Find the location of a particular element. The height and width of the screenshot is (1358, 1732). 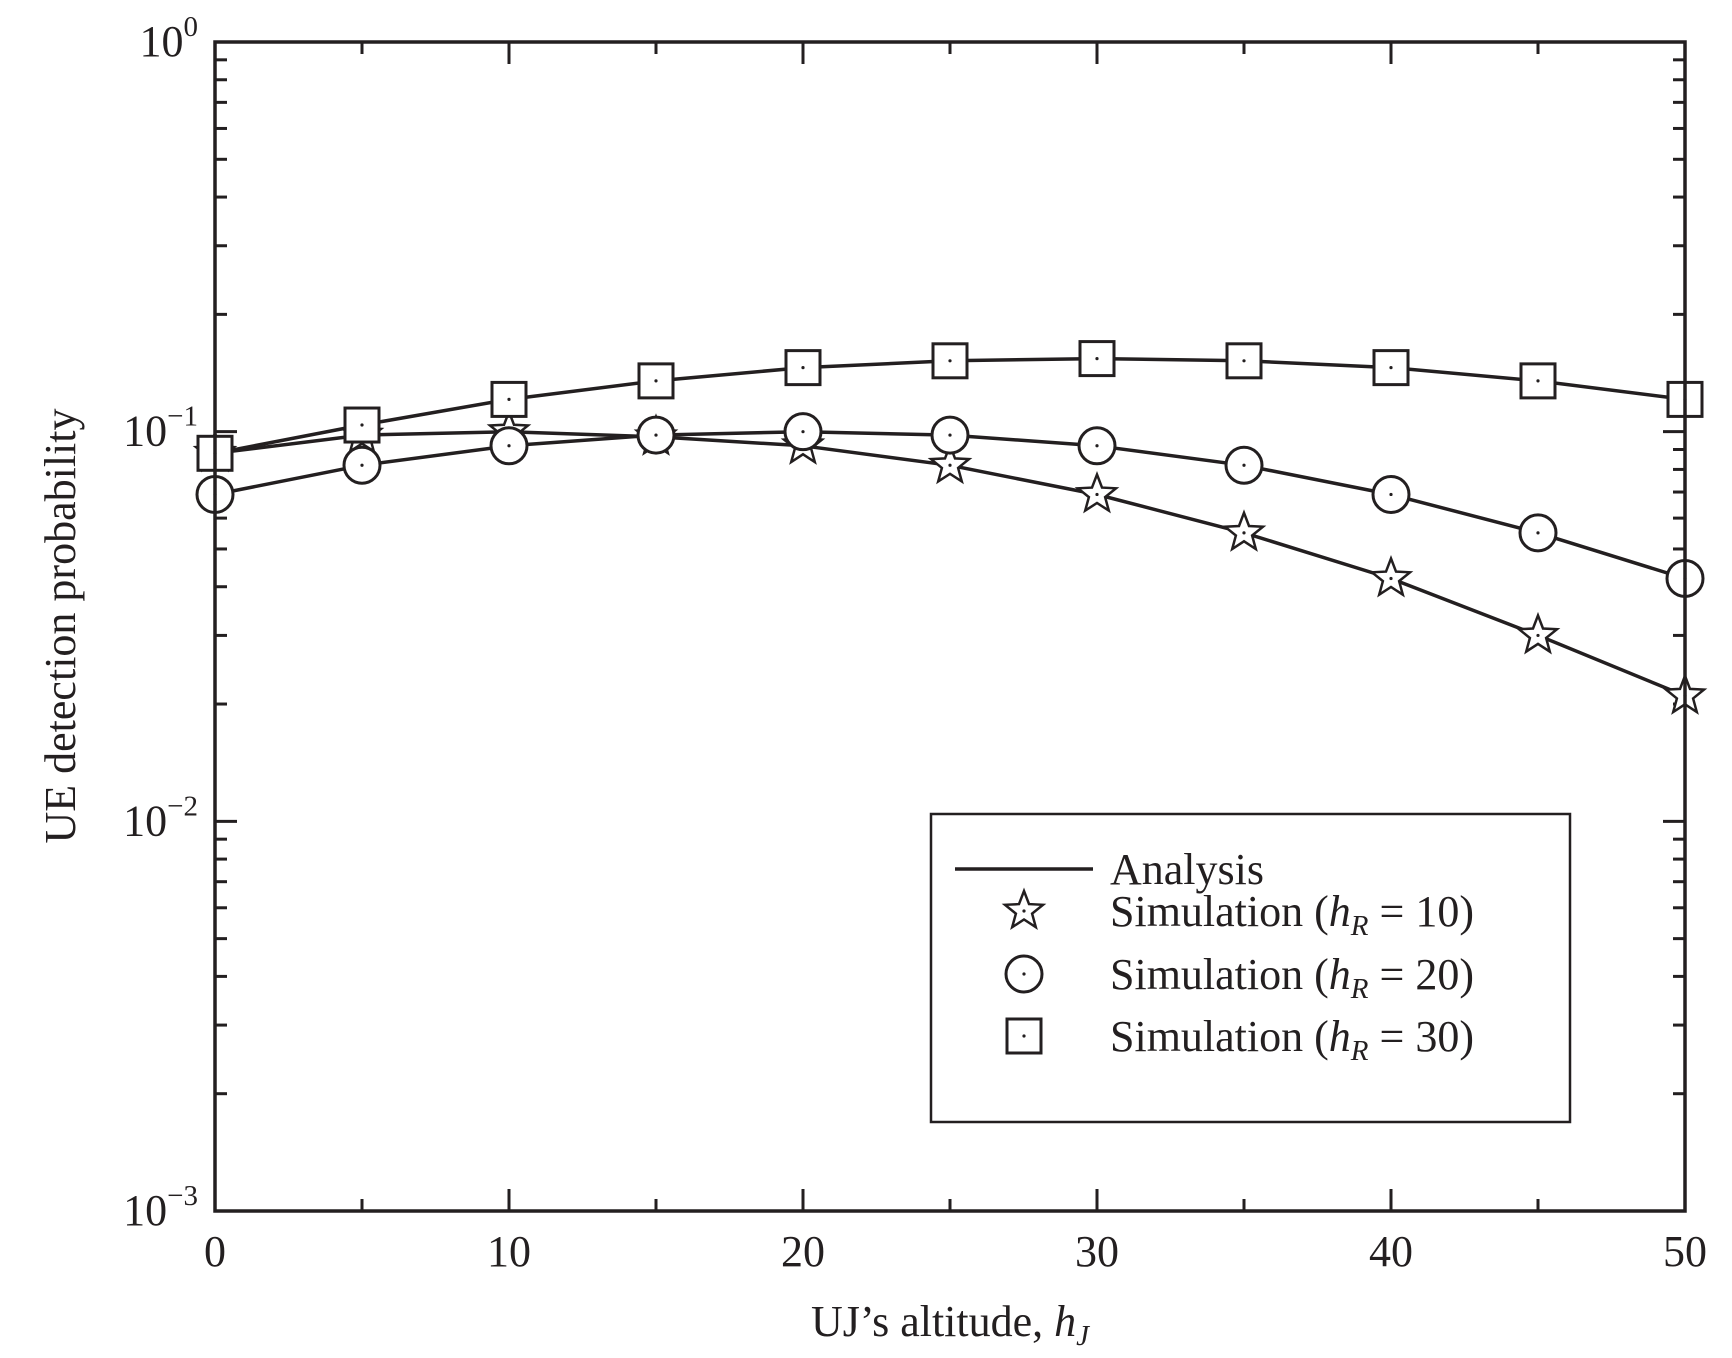

legend-label: Simulation (hR = 20) is located at coordinates (1292, 977).